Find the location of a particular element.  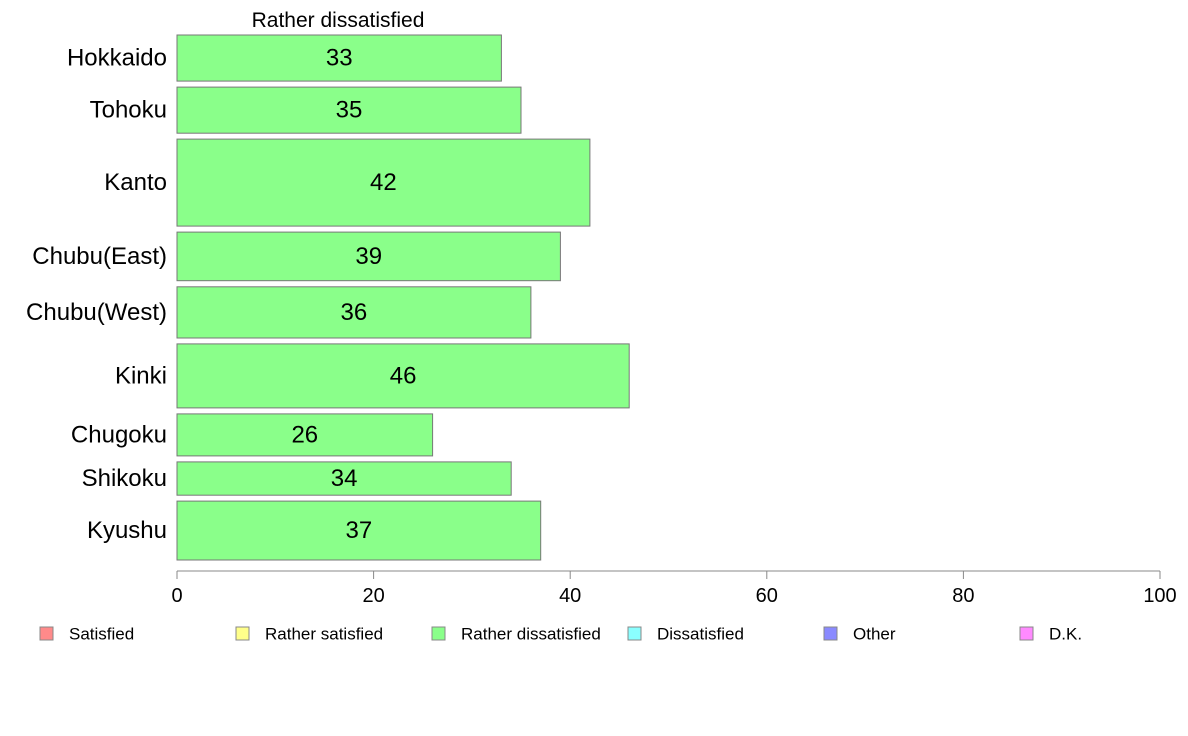

value-label: 33 is located at coordinates (339, 58).